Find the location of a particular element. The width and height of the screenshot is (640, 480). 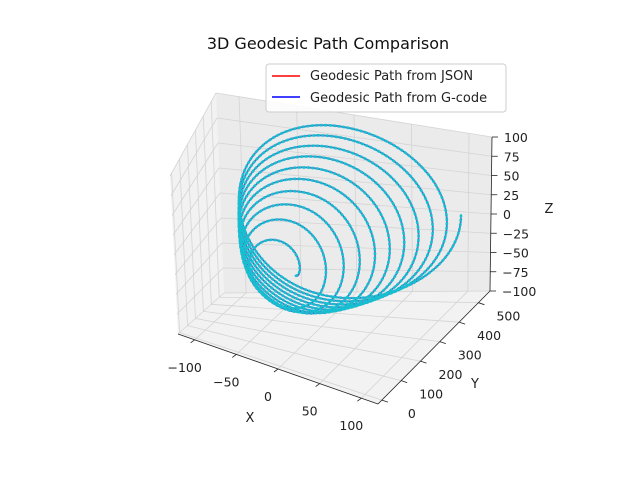

legend-label-gcode: Geodesic Path from G-code is located at coordinates (398, 98).